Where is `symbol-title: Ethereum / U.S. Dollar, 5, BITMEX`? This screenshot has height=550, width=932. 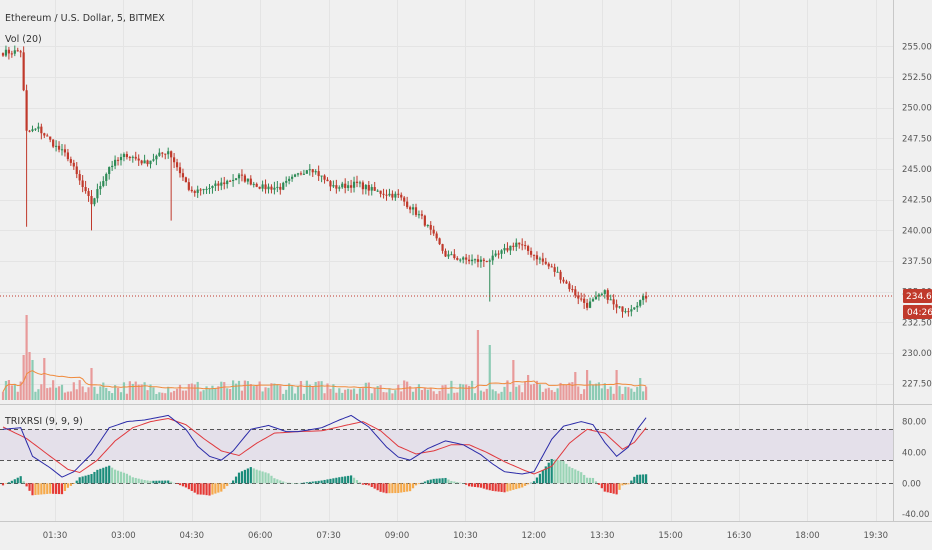
symbol-title: Ethereum / U.S. Dollar, 5, BITMEX is located at coordinates (85, 18).